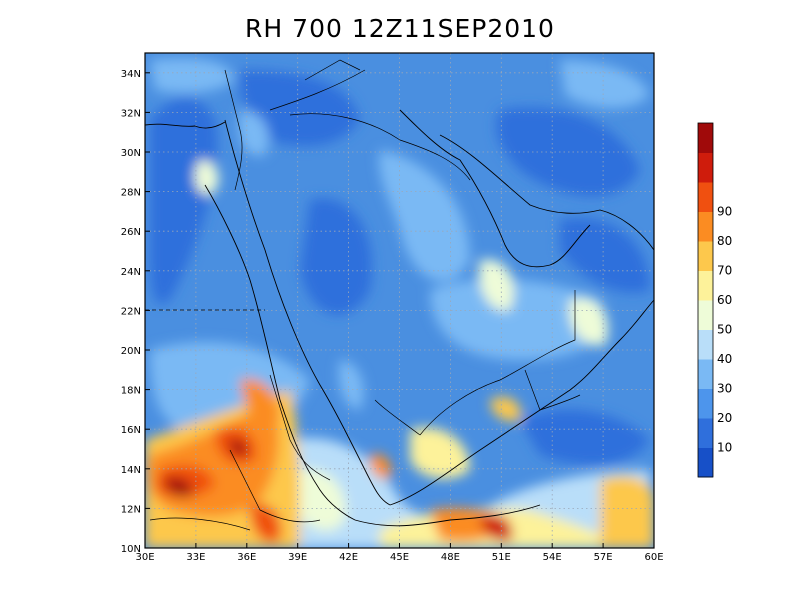  I want to click on lon-label: 30E, so click(144, 557).